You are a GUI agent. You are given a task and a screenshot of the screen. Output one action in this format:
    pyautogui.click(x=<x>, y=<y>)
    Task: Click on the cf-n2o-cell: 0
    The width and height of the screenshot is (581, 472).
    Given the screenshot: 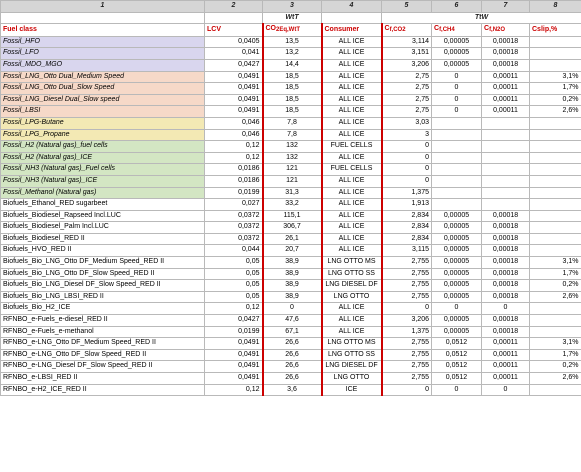 What is the action you would take?
    pyautogui.click(x=505, y=390)
    